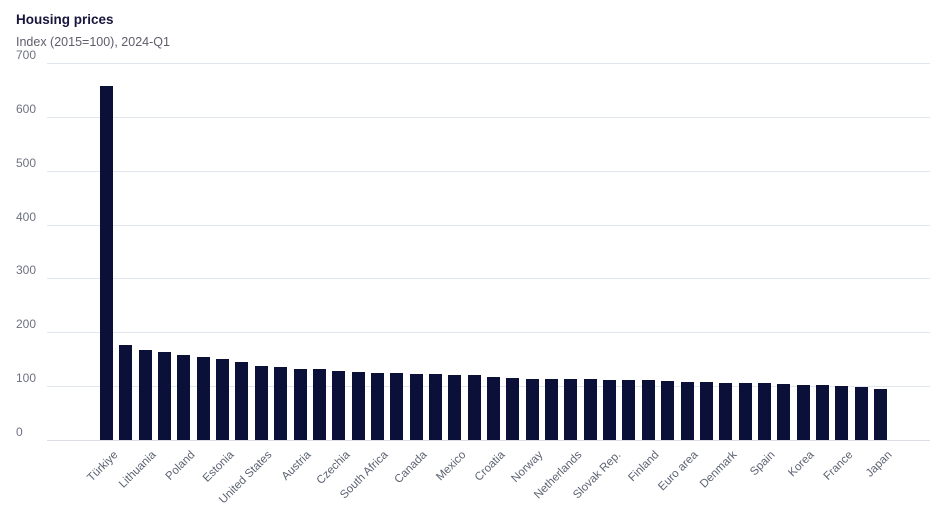  What do you see at coordinates (493, 408) in the screenshot?
I see `bar-croatia` at bounding box center [493, 408].